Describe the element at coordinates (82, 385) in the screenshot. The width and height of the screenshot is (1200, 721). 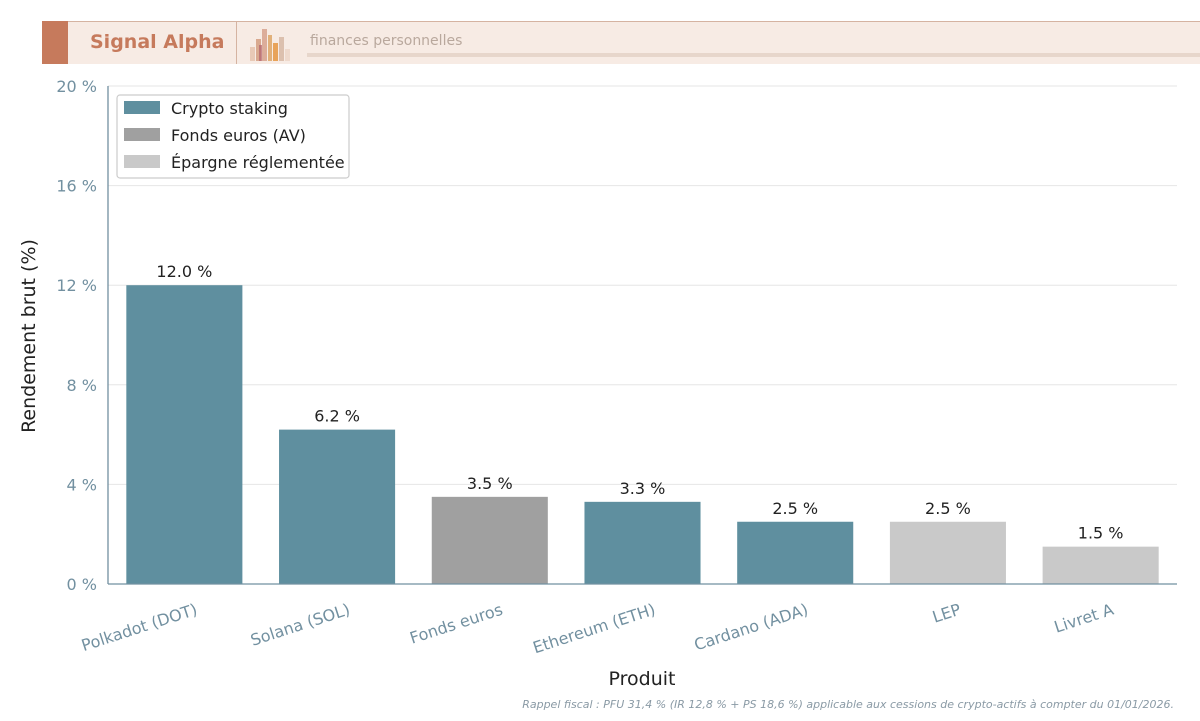
I see `y-tick-label: 8 %` at that location.